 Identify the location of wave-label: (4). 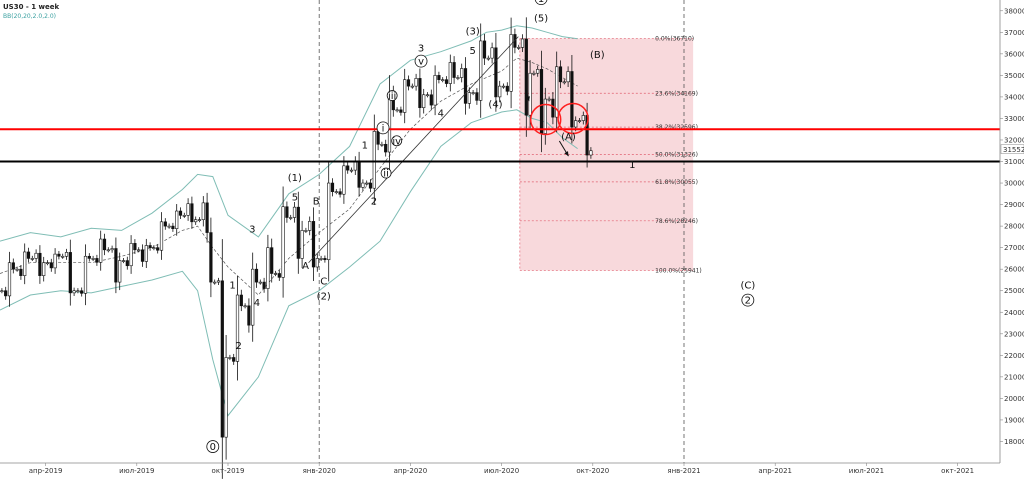
(495, 105).